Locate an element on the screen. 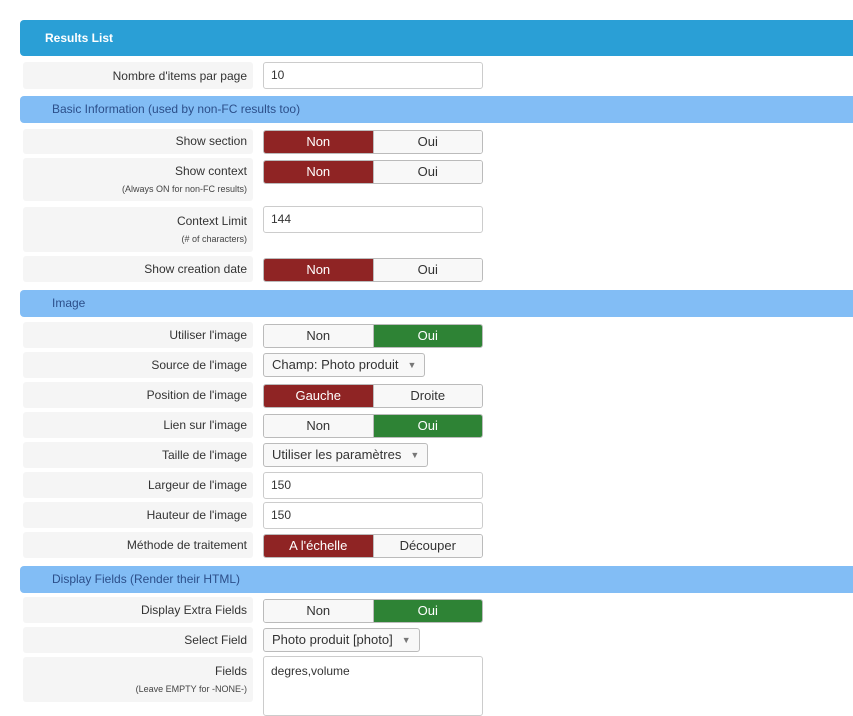 The height and width of the screenshot is (716, 853). processing-method-crop: Découper is located at coordinates (427, 546).